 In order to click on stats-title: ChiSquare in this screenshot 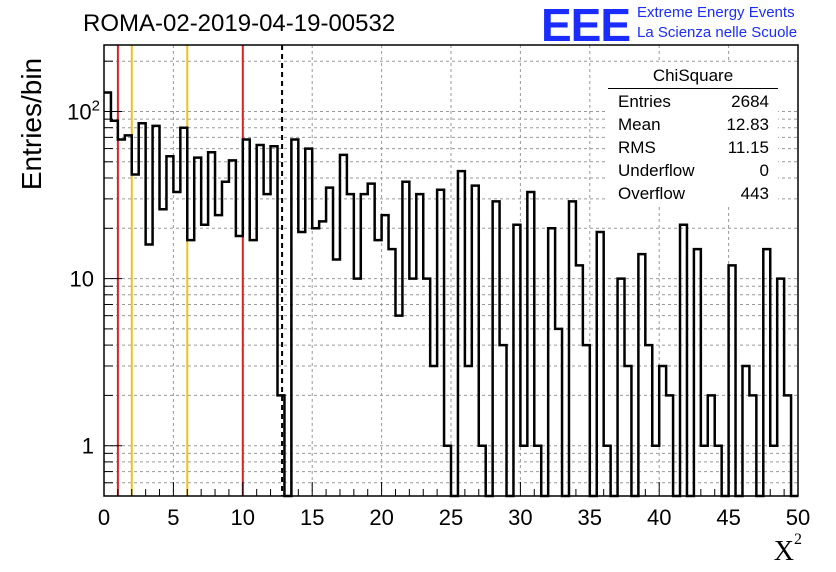, I will do `click(693, 76)`.